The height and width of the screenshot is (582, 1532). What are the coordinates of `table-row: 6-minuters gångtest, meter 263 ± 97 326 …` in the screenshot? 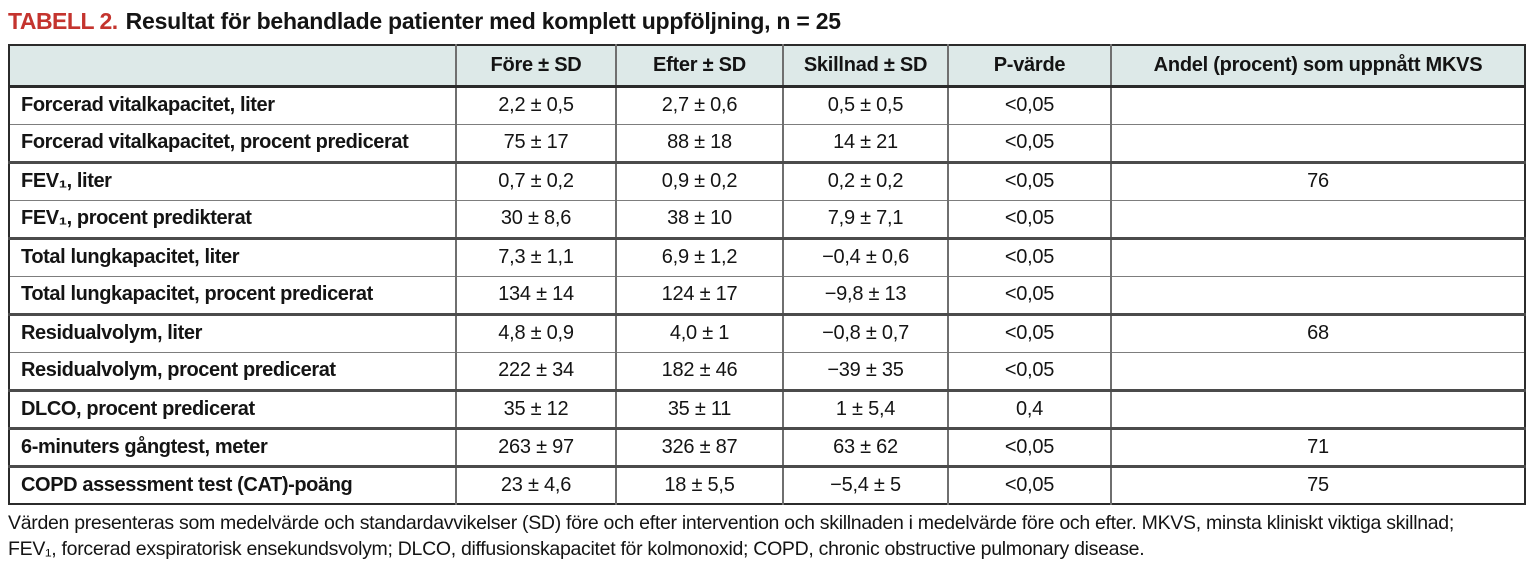 It's located at (767, 446).